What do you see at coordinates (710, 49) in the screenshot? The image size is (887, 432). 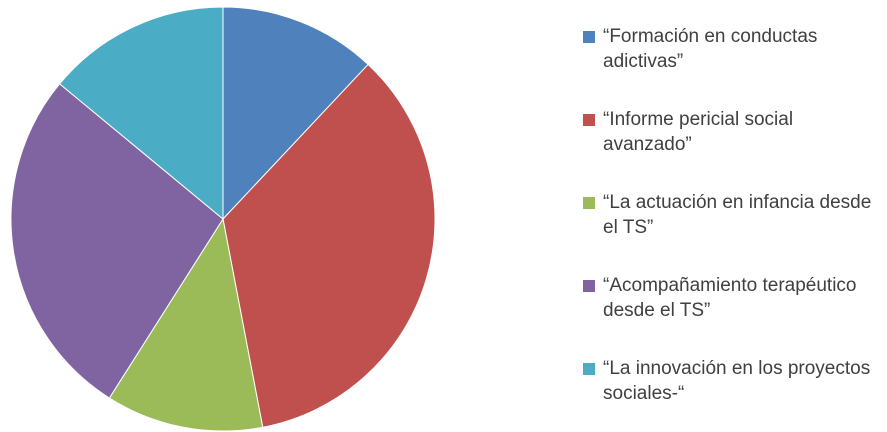 I see `legend-label: “Formación en conductas adictivas”` at bounding box center [710, 49].